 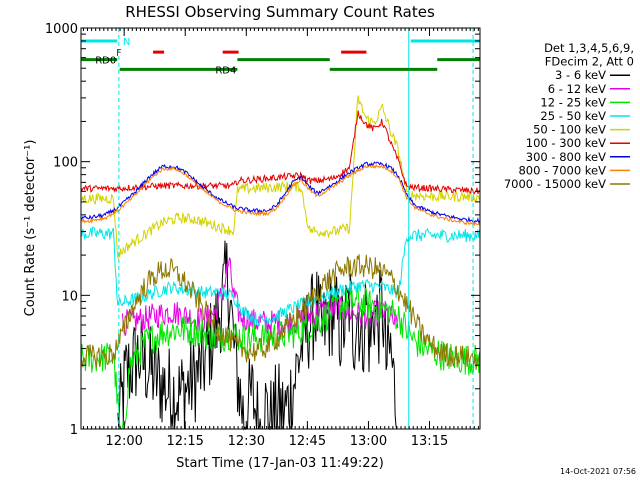 I want to click on series-line-6-12-kev, so click(x=260, y=296).